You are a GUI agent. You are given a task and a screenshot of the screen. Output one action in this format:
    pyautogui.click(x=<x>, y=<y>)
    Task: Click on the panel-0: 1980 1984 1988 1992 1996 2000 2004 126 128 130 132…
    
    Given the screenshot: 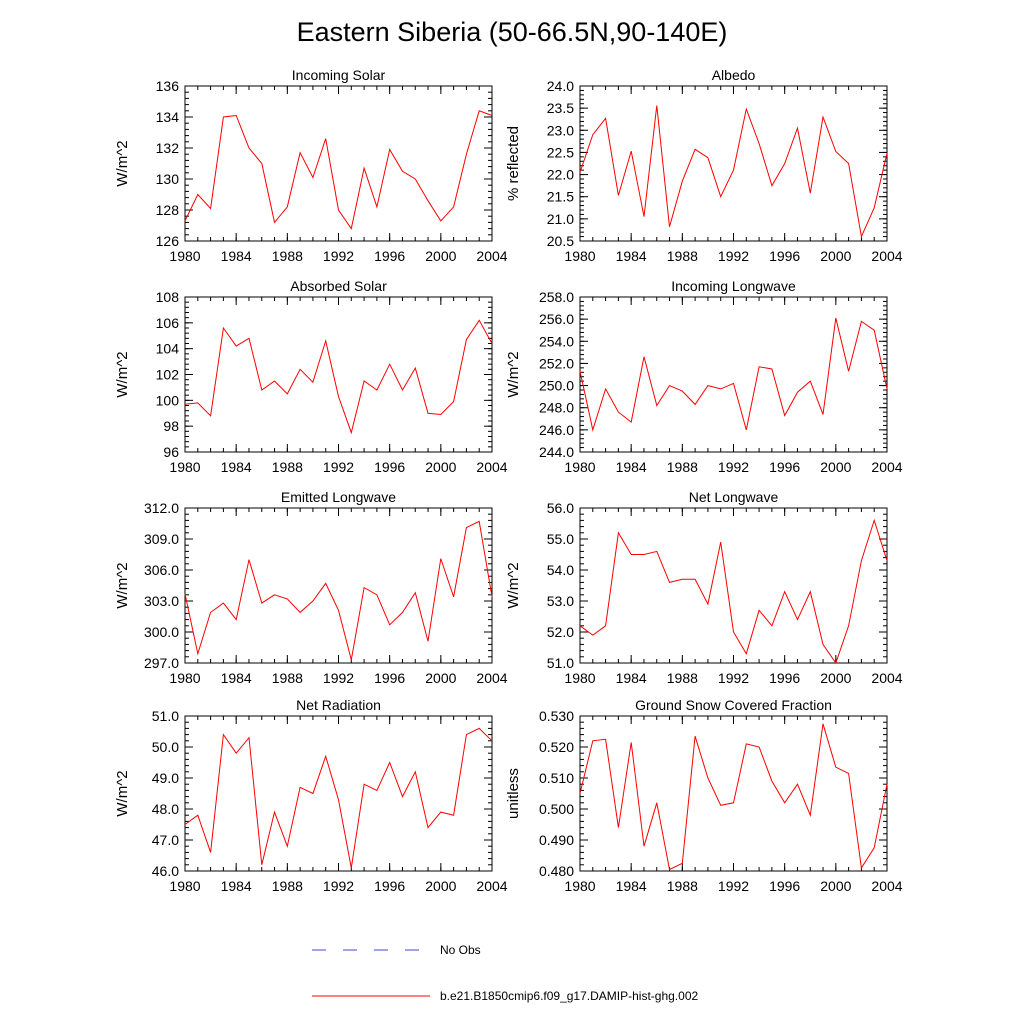 What is the action you would take?
    pyautogui.click(x=311, y=165)
    